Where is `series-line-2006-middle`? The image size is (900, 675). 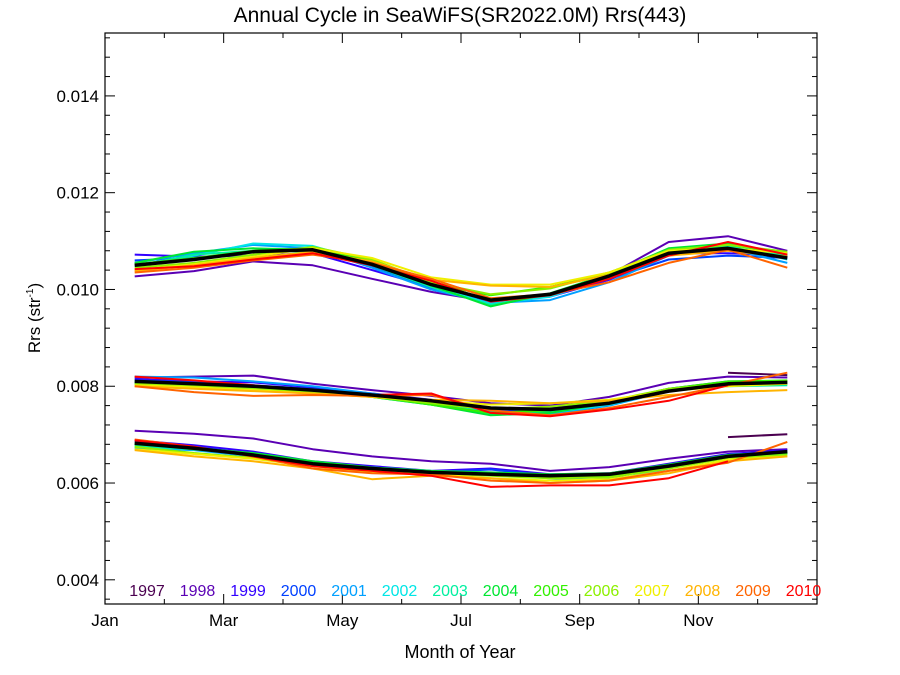 series-line-2006-middle is located at coordinates (461, 395).